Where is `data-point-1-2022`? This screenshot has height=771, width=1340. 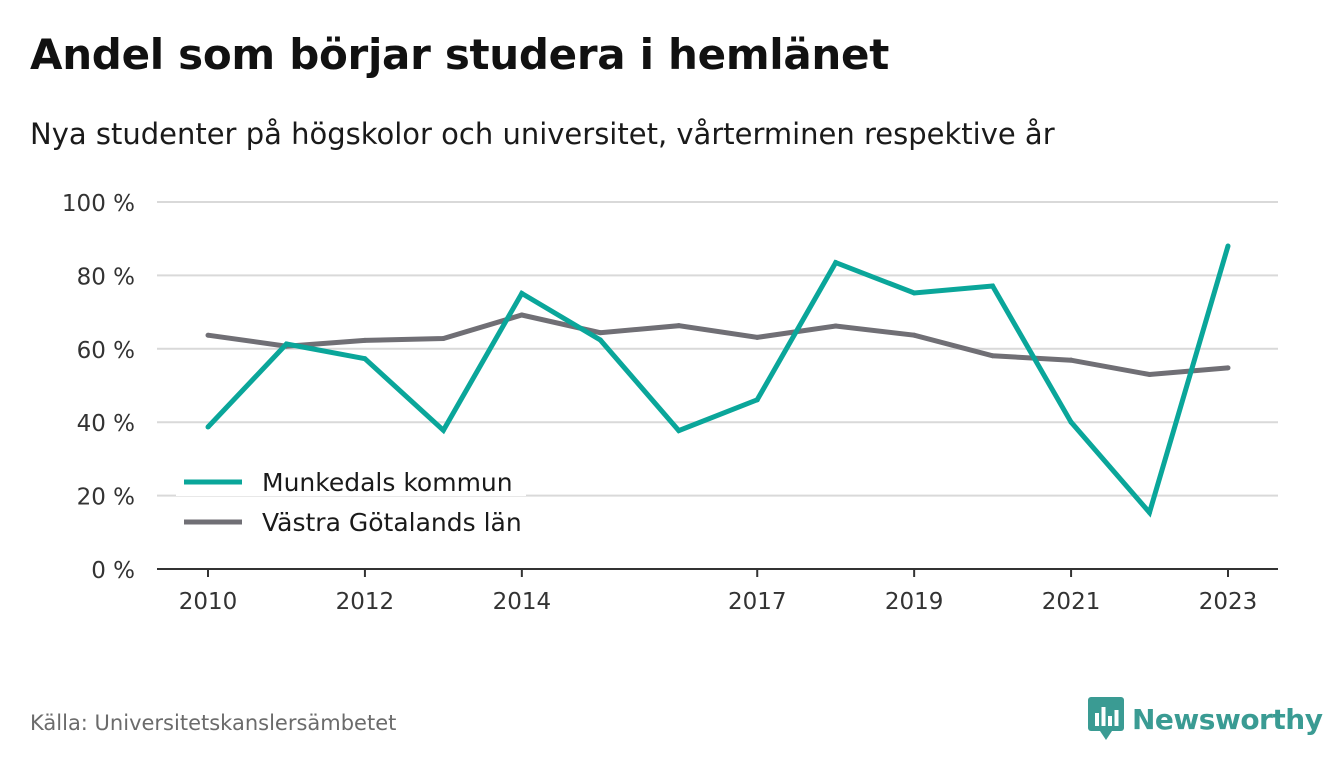
data-point-1-2022 is located at coordinates (1150, 374).